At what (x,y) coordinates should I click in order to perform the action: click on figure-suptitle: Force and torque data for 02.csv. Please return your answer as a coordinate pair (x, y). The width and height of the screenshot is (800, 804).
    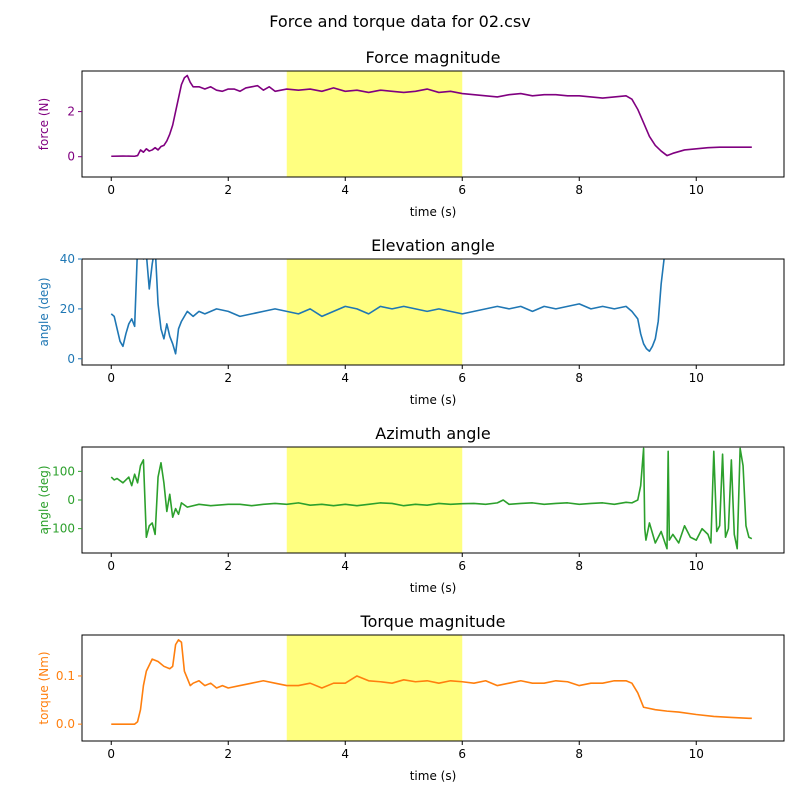
    Looking at the image, I should click on (400, 21).